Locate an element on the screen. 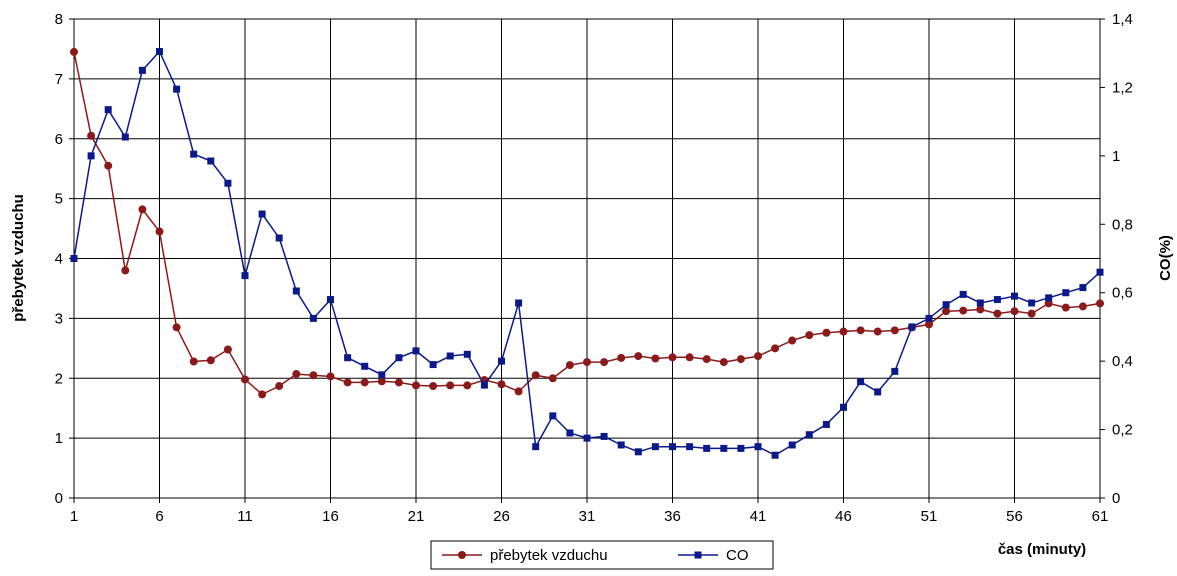  y-tick-label: 4 is located at coordinates (59, 259).